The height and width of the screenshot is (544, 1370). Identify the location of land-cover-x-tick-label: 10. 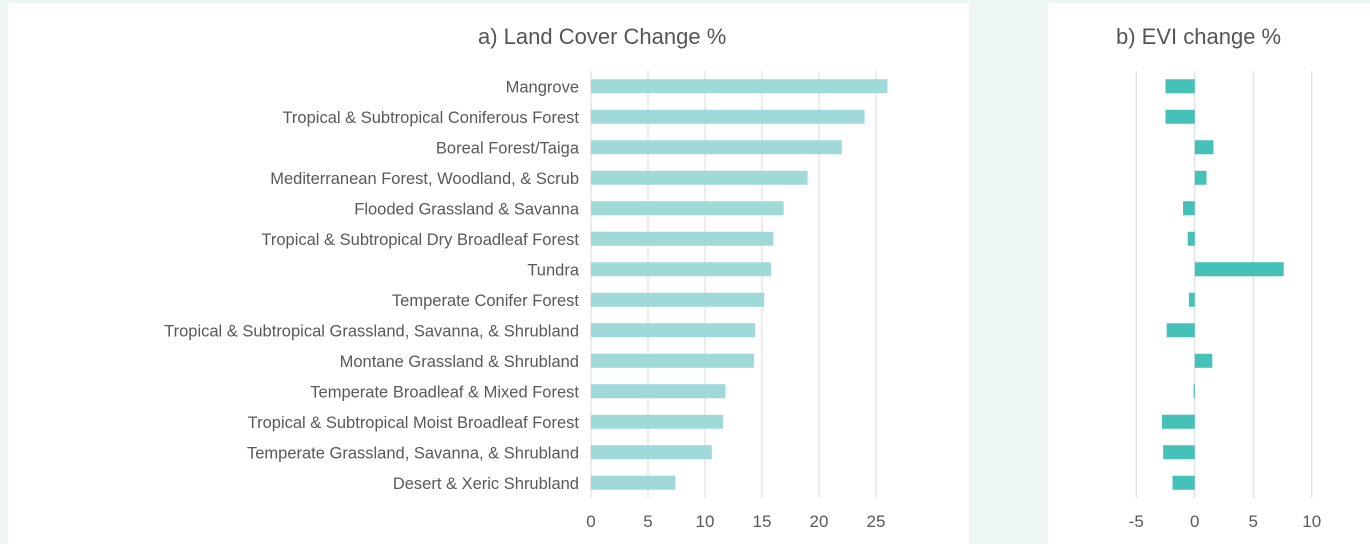
(705, 521).